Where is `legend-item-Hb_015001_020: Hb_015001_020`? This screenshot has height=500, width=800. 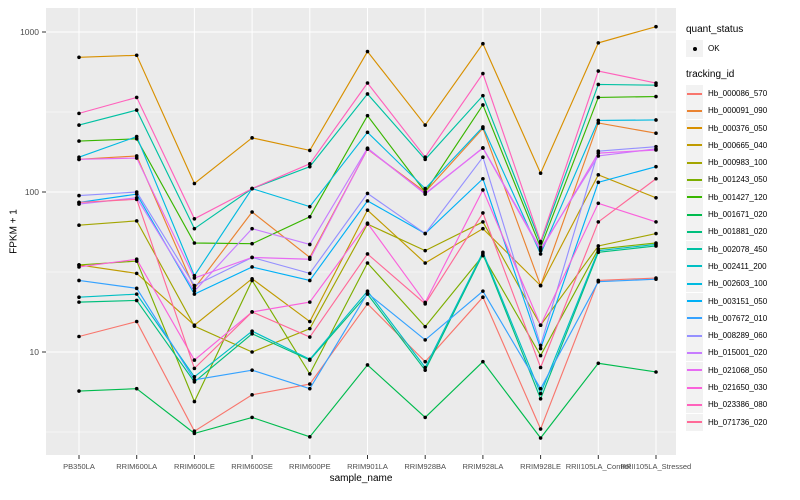
legend-item-Hb_015001_020: Hb_015001_020 is located at coordinates (742, 353).